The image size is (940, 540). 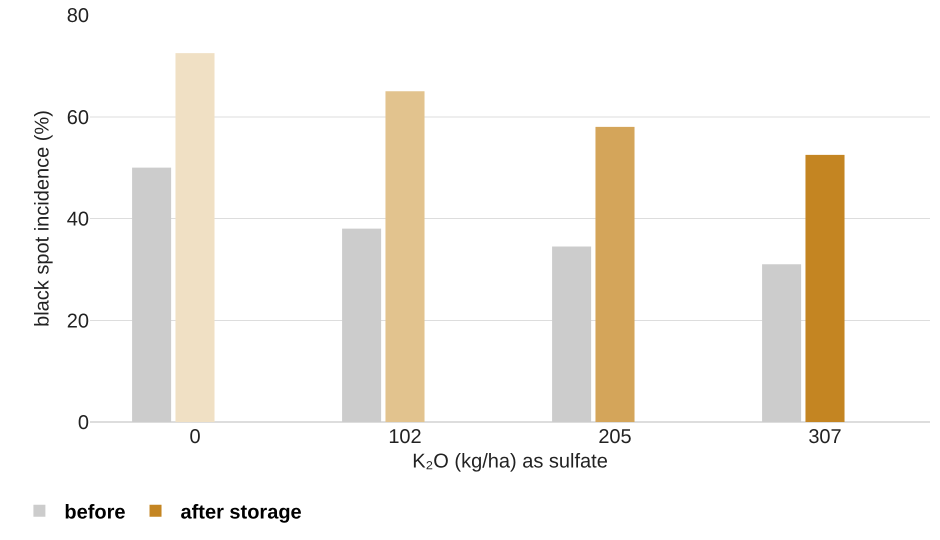 What do you see at coordinates (42, 218) in the screenshot?
I see `y-axis-title: black spot incidence (%)` at bounding box center [42, 218].